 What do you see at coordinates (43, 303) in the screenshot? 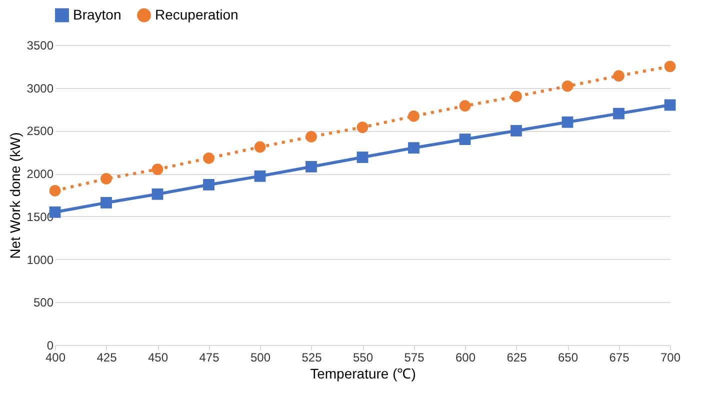
I see `y-tick-label: 500` at bounding box center [43, 303].